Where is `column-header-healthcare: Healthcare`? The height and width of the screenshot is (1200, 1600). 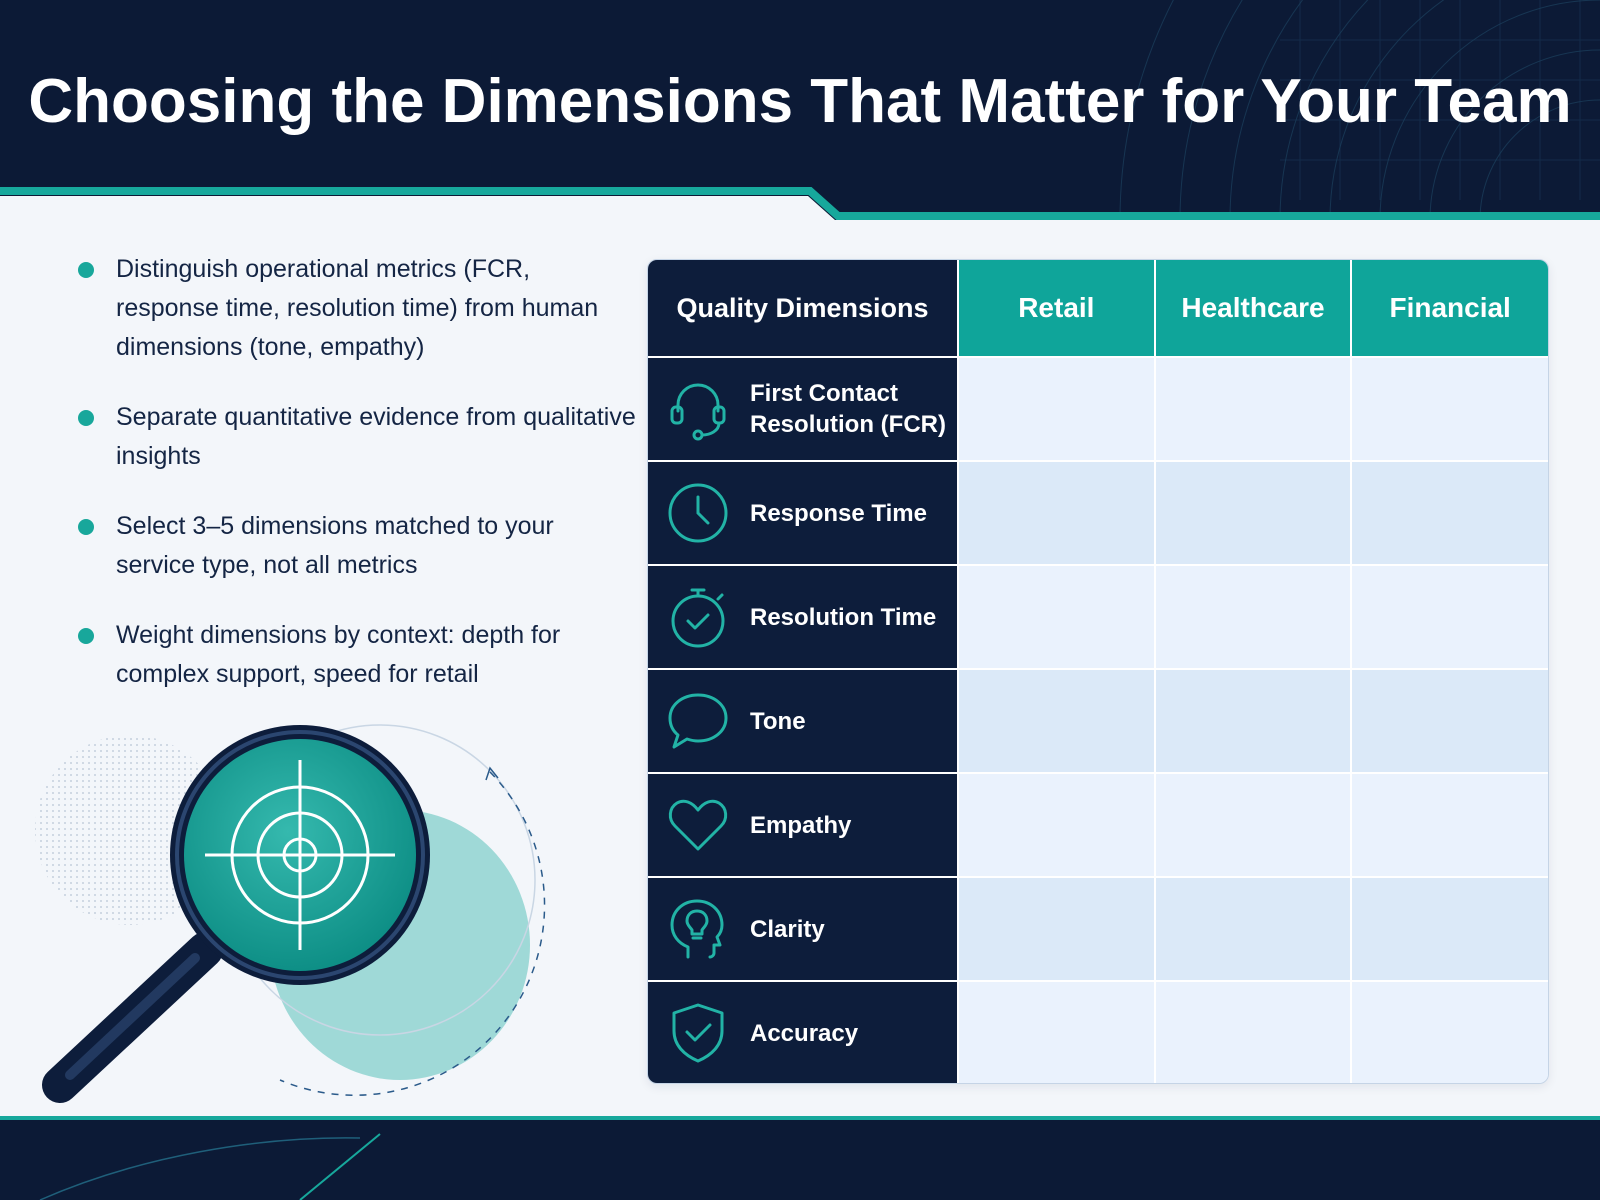 column-header-healthcare: Healthcare is located at coordinates (1253, 309).